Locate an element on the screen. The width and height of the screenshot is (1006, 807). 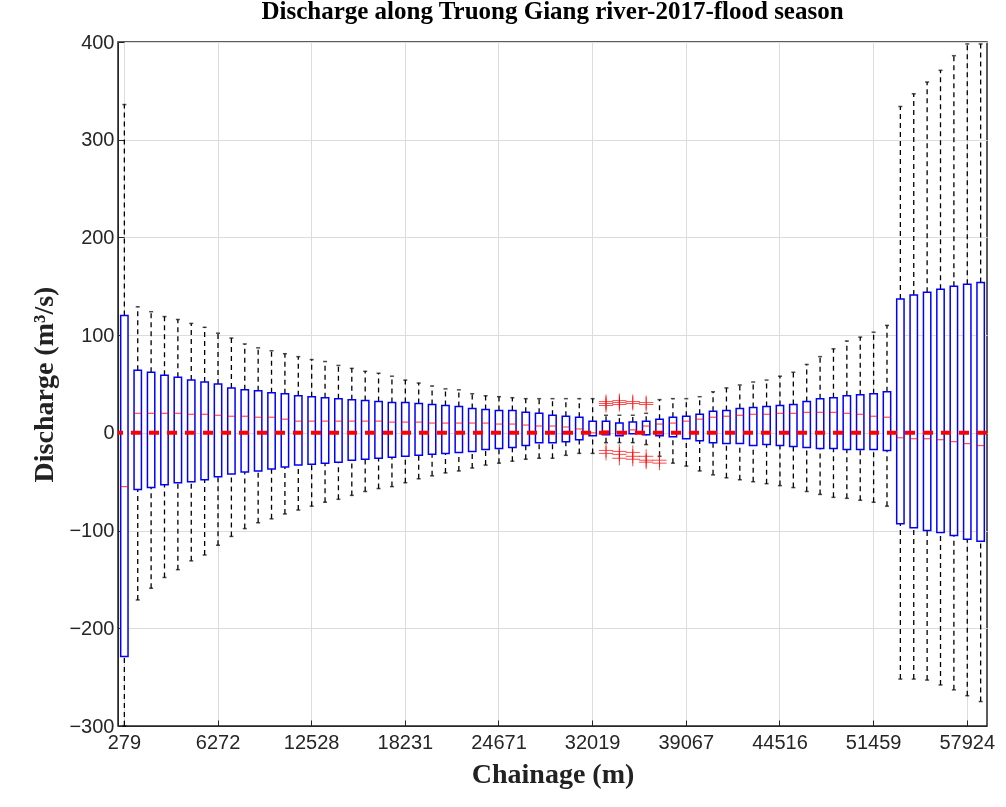
x-tick-label: 57924 is located at coordinates (967, 741).